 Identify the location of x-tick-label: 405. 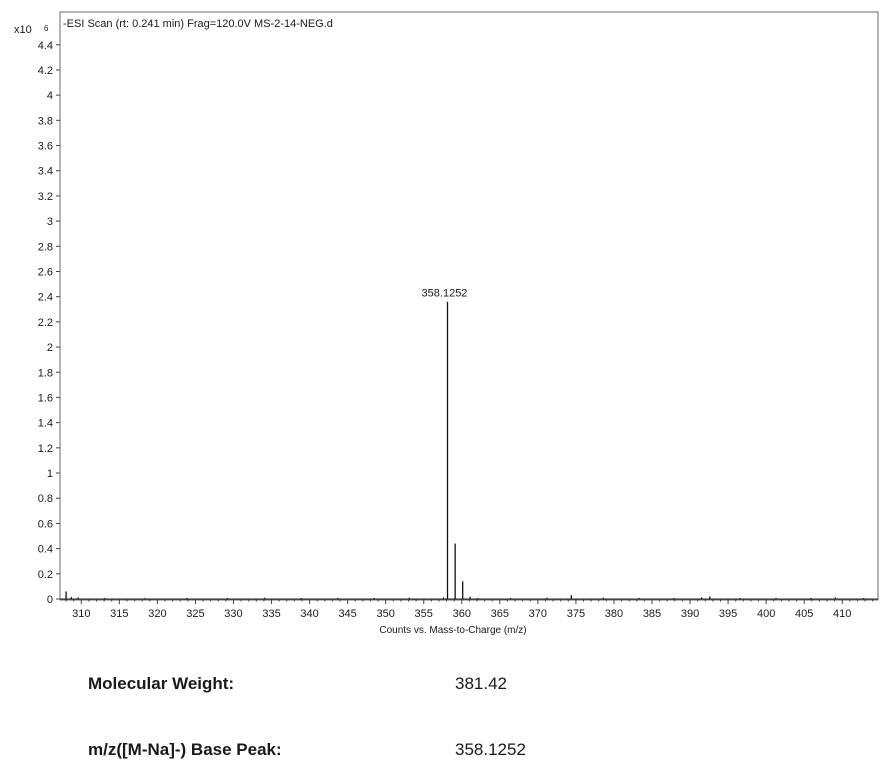
(804, 614).